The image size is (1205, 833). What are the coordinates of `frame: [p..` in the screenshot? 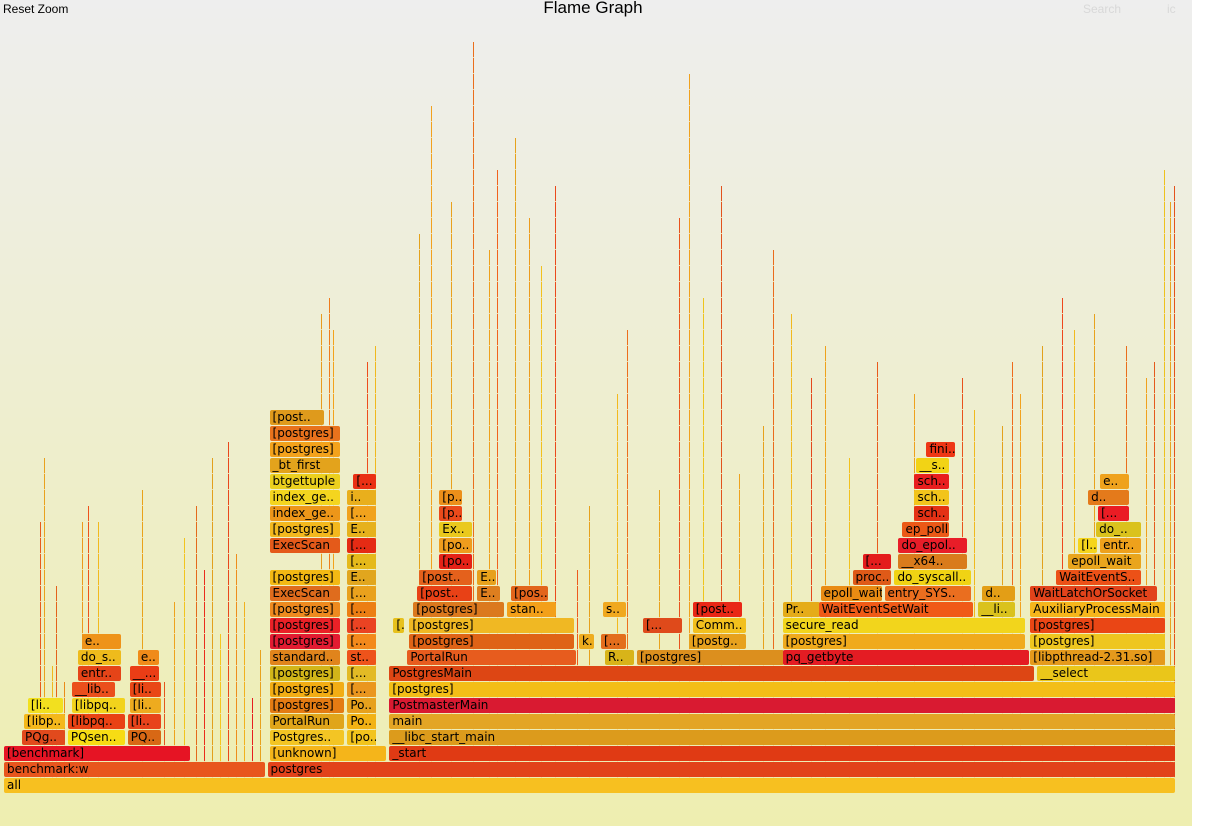 It's located at (451, 513).